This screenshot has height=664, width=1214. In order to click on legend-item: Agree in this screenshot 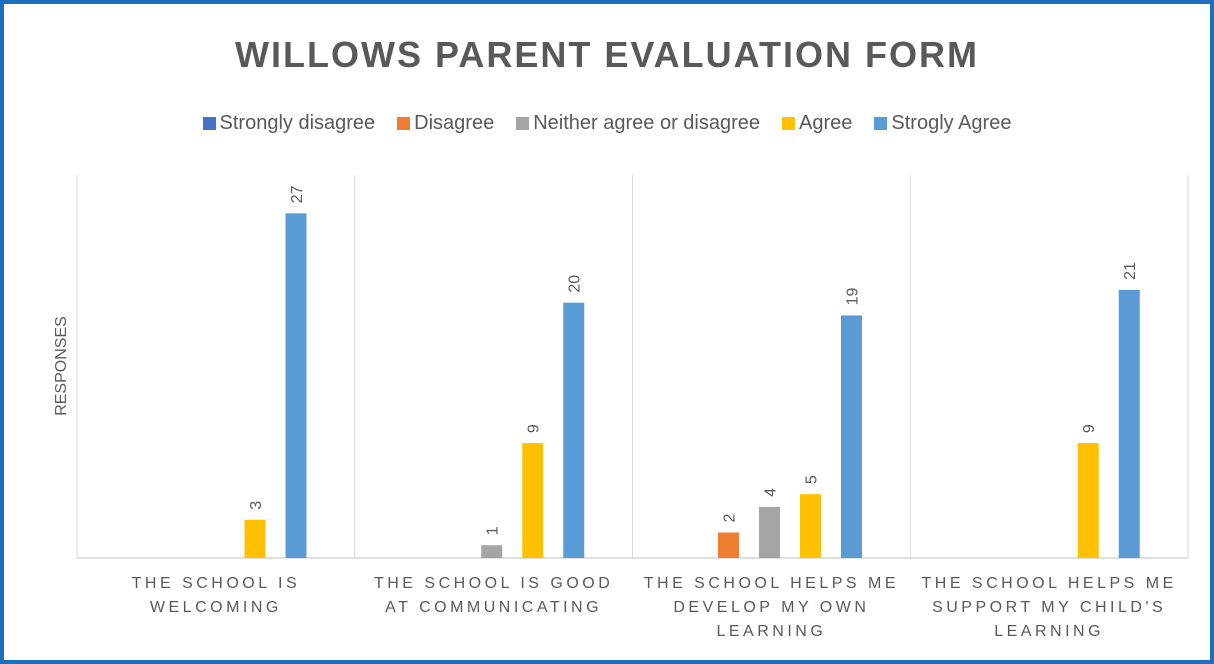, I will do `click(817, 123)`.